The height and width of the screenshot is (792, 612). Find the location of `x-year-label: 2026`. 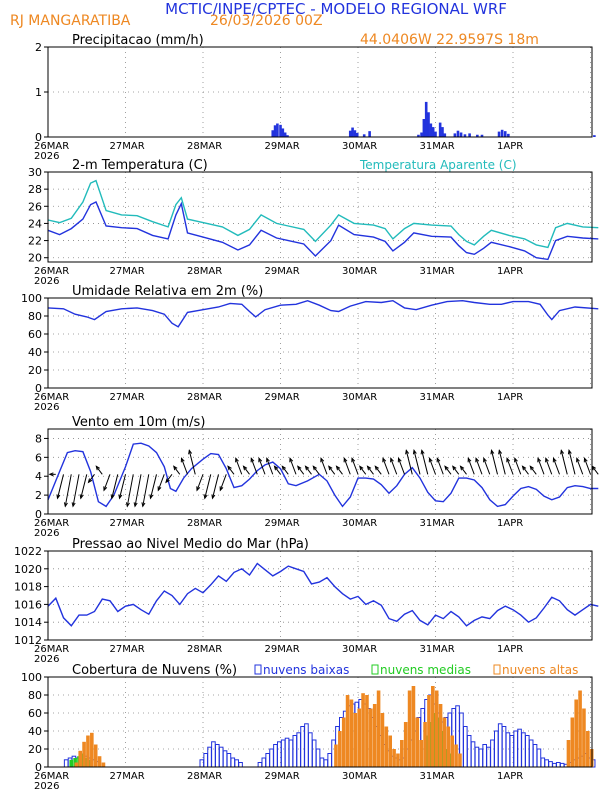

x-year-label: 2026 is located at coordinates (46, 407).